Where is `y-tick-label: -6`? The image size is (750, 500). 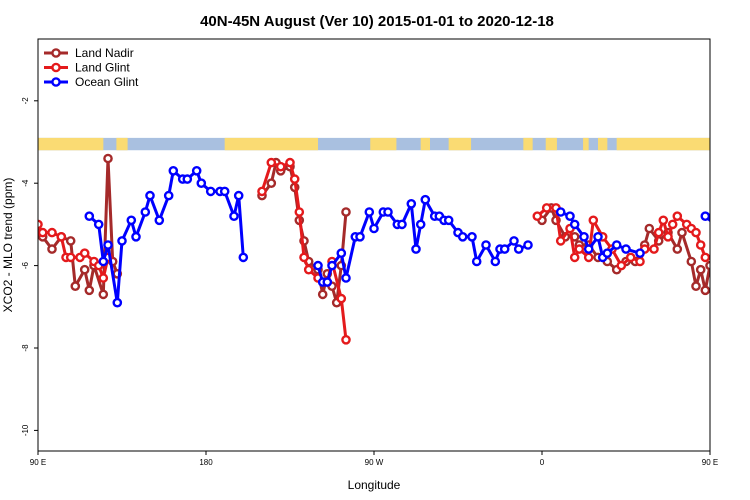 y-tick-label: -6 is located at coordinates (25, 265).